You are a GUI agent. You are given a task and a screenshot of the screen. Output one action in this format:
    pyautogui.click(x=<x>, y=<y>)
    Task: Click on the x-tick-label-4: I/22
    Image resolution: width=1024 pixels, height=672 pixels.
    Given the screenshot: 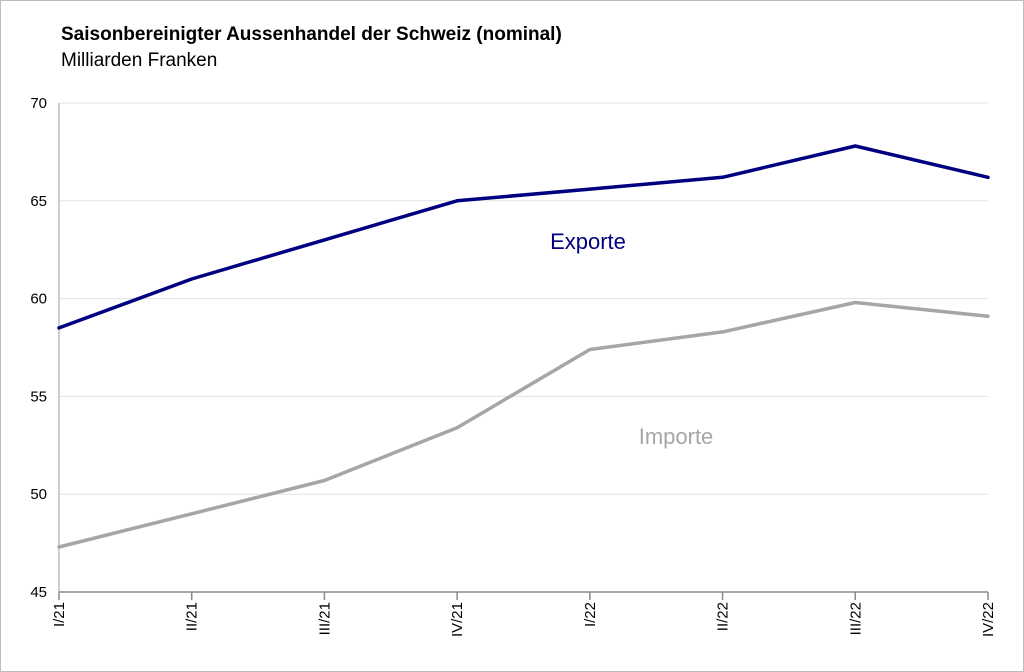 What is the action you would take?
    pyautogui.click(x=590, y=614)
    